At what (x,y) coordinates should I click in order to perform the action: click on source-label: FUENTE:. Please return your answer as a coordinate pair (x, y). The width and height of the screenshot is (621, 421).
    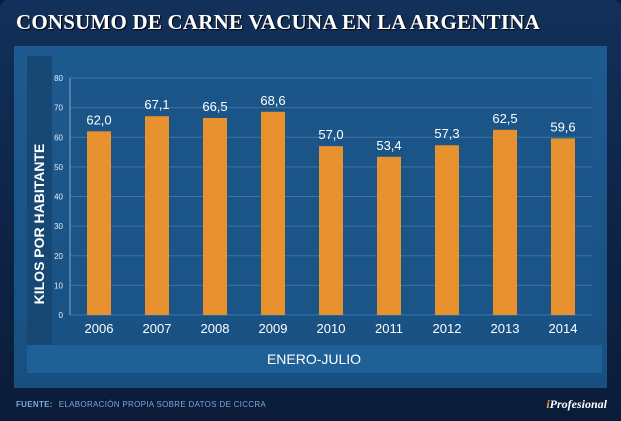
    Looking at the image, I should click on (34, 404).